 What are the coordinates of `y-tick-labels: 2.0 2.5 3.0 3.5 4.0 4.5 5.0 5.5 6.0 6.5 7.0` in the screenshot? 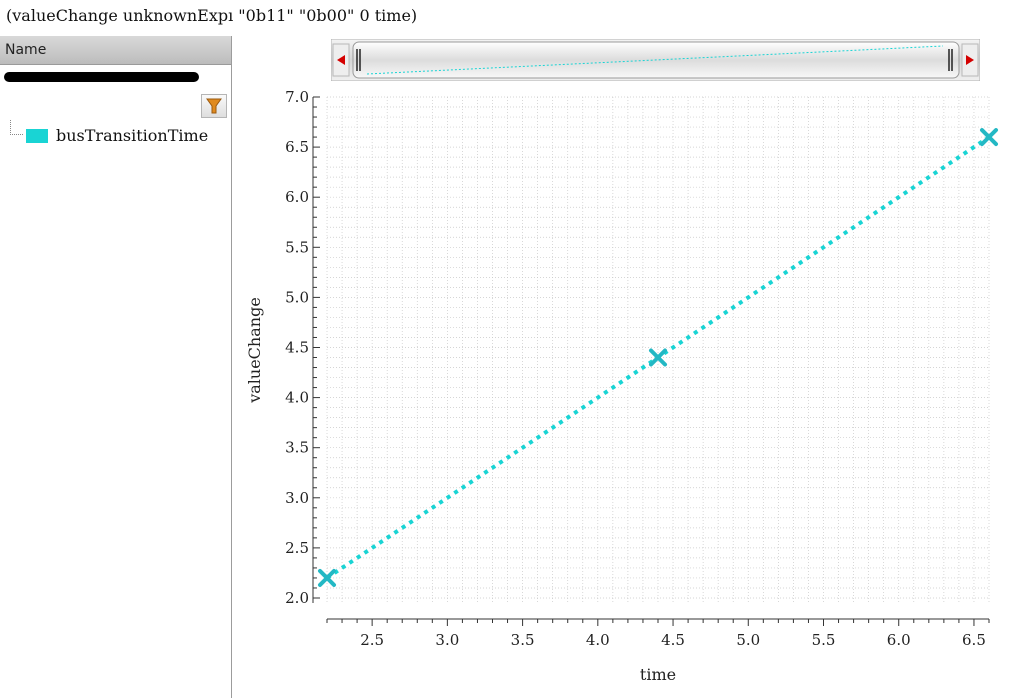 It's located at (297, 347).